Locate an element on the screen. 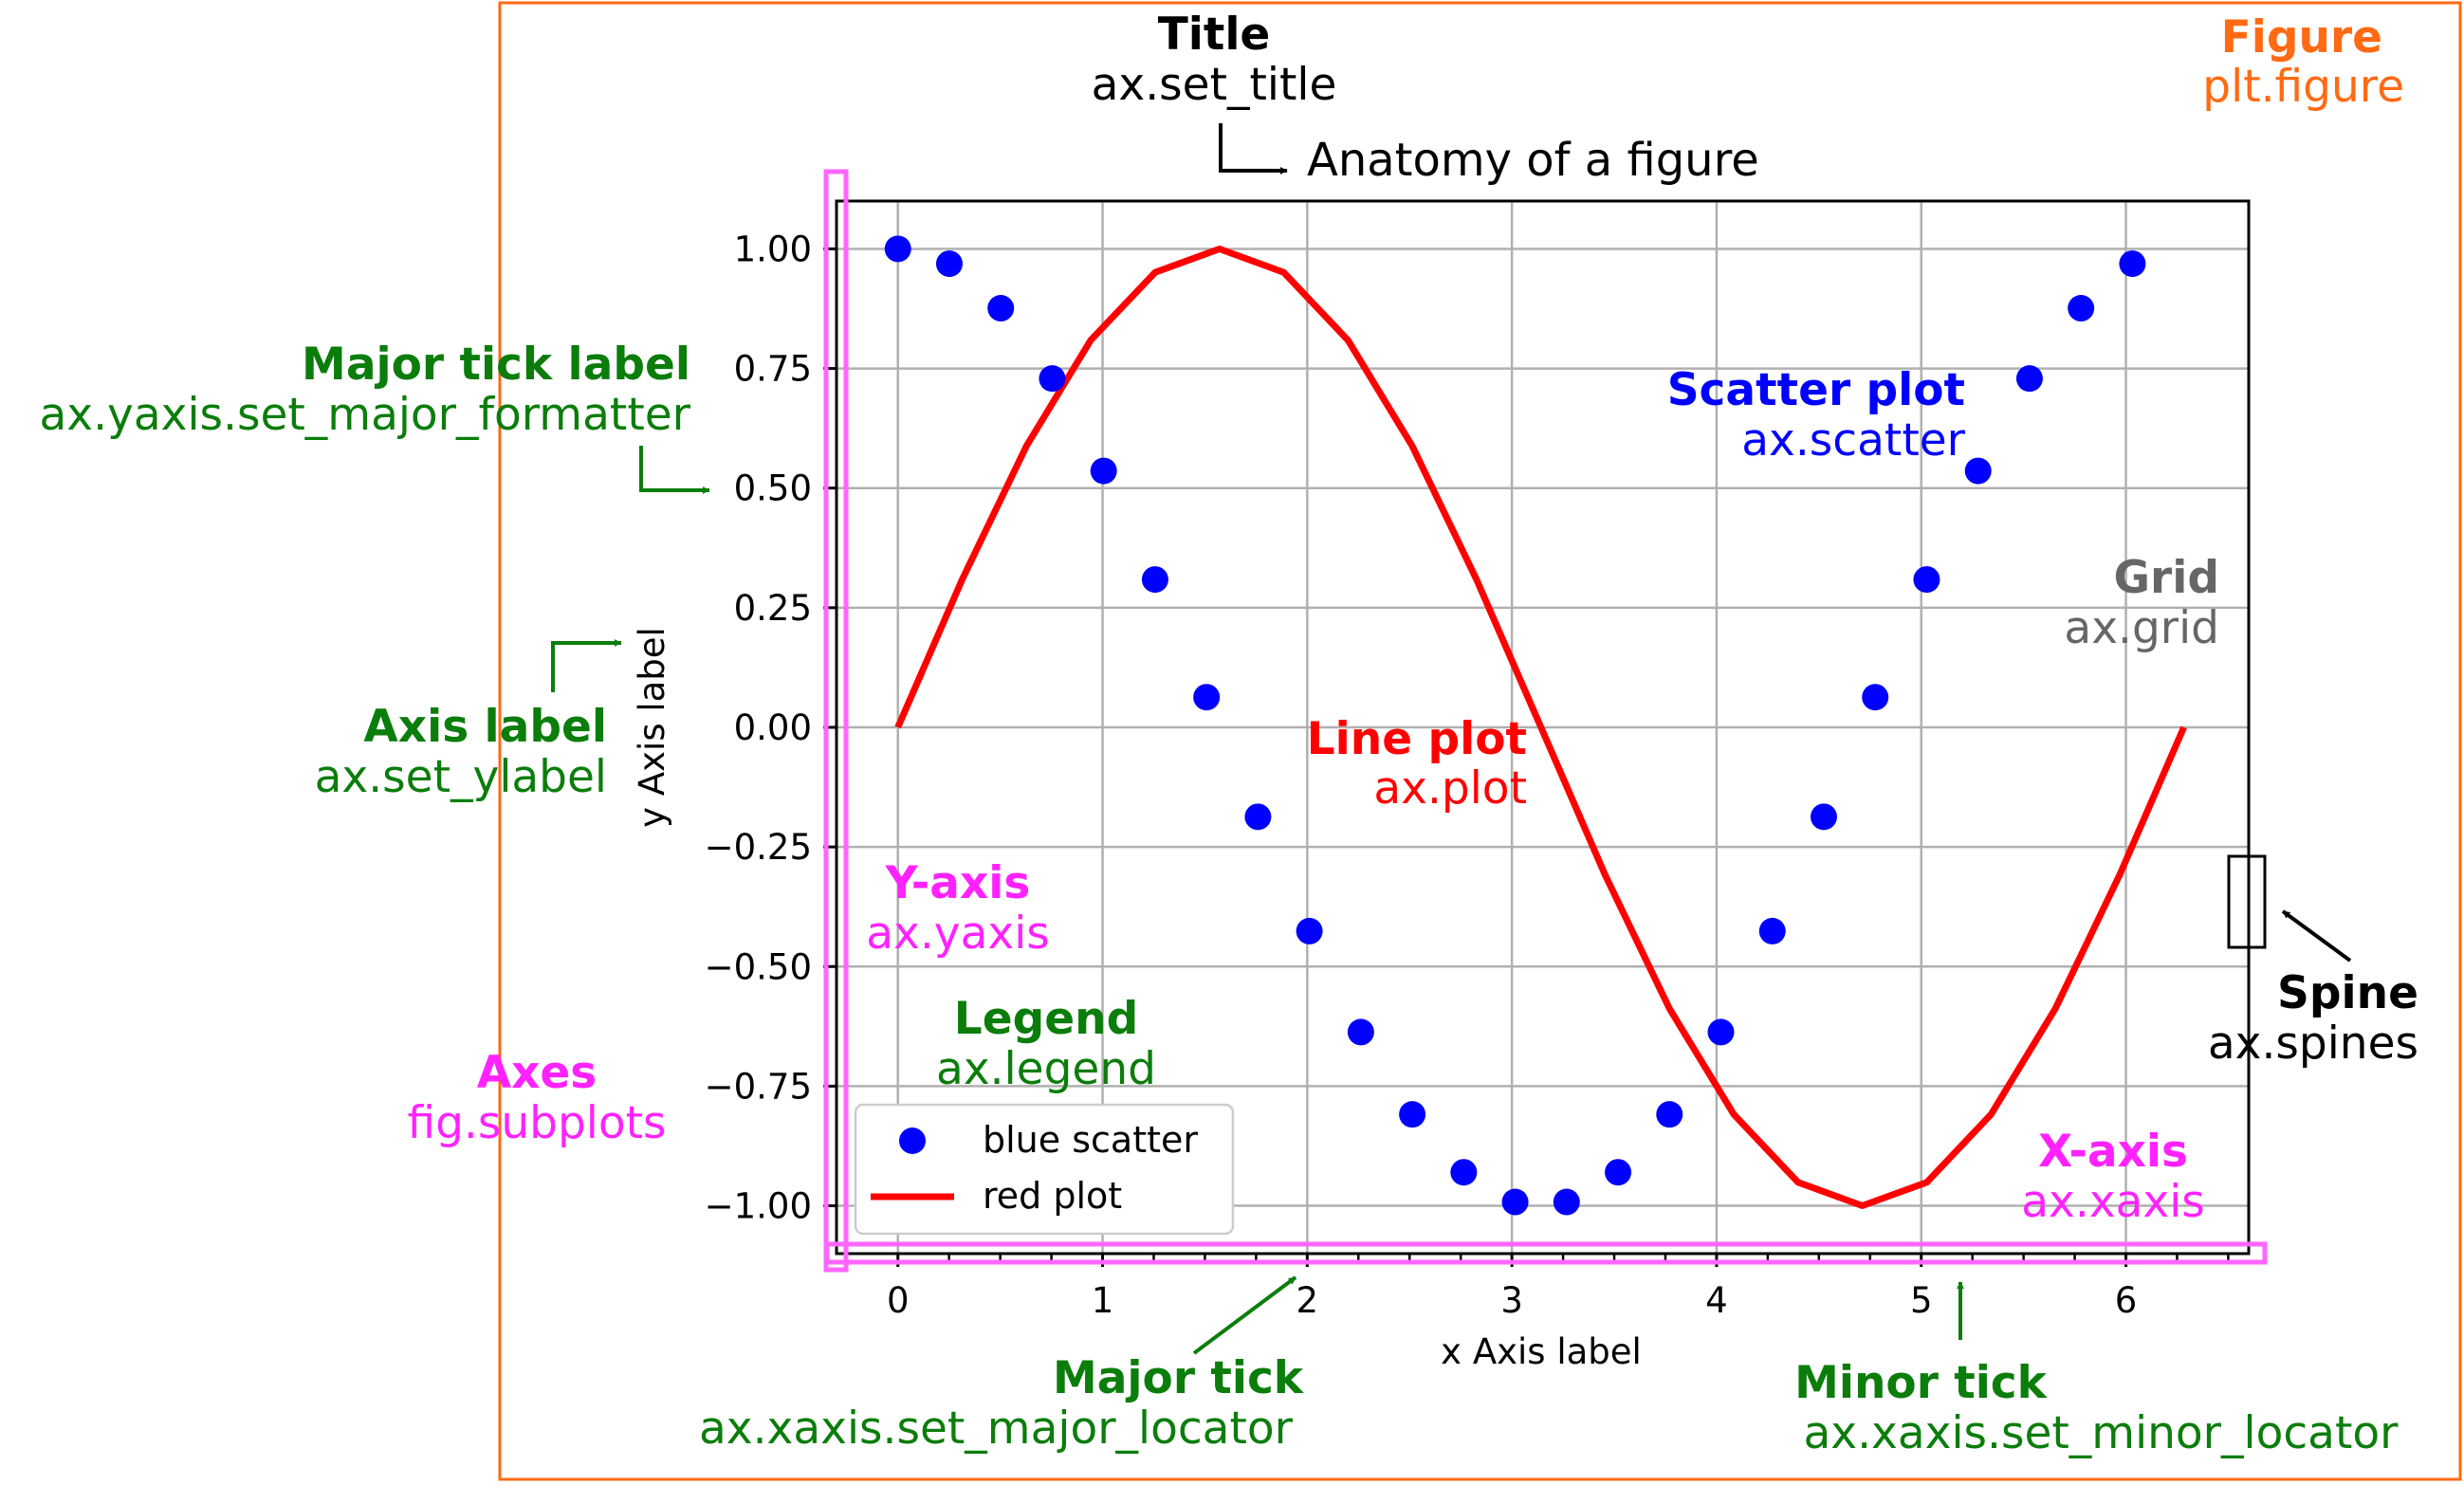 The width and height of the screenshot is (2464, 1485). annotation-scatter-plot: Scatter plot ax.scatter is located at coordinates (1816, 415).